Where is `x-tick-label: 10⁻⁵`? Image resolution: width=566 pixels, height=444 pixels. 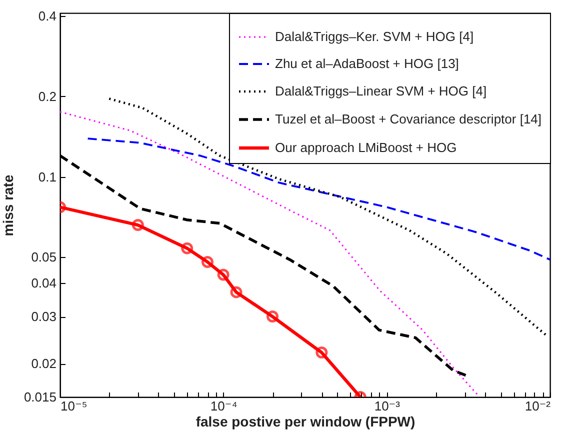
x-tick-label: 10⁻⁵ is located at coordinates (74, 406).